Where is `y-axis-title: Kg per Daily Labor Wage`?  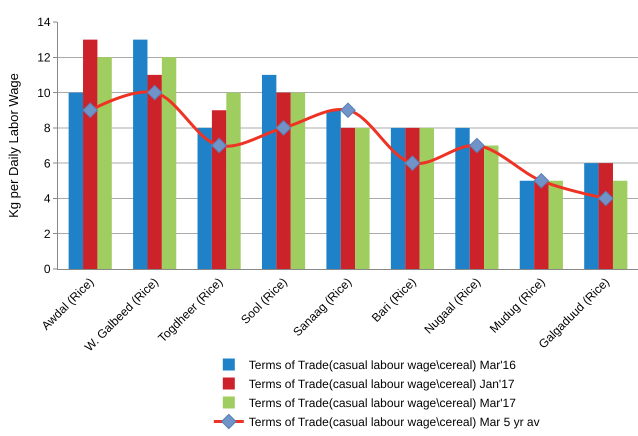
y-axis-title: Kg per Daily Labor Wage is located at coordinates (14, 145).